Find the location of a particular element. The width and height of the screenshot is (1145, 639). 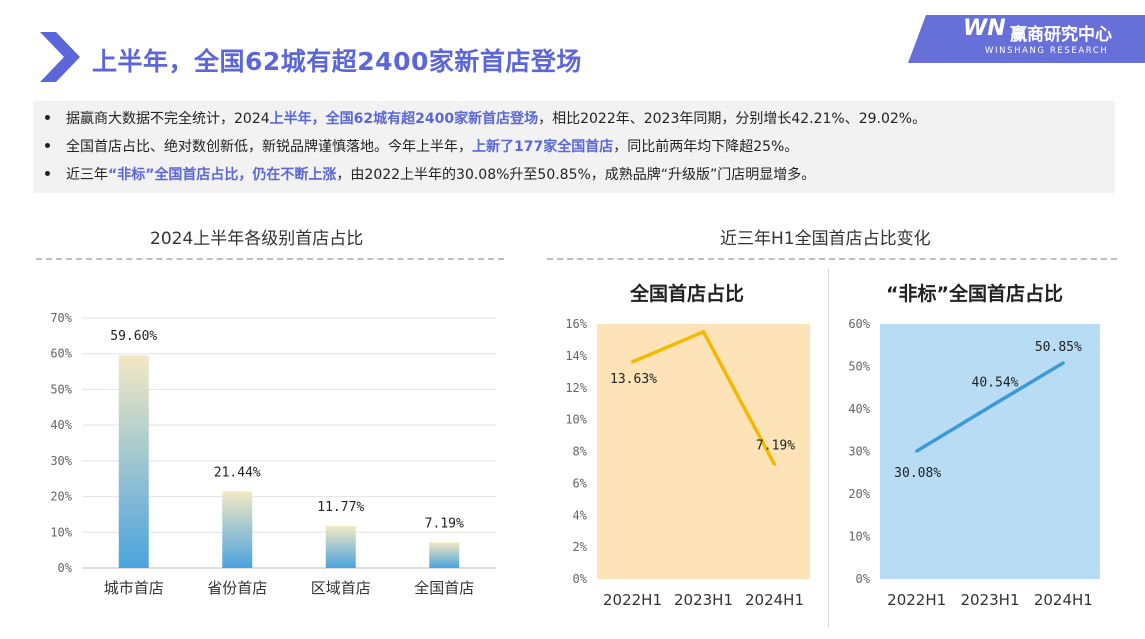

bar-value-label: 21.44% is located at coordinates (237, 472).